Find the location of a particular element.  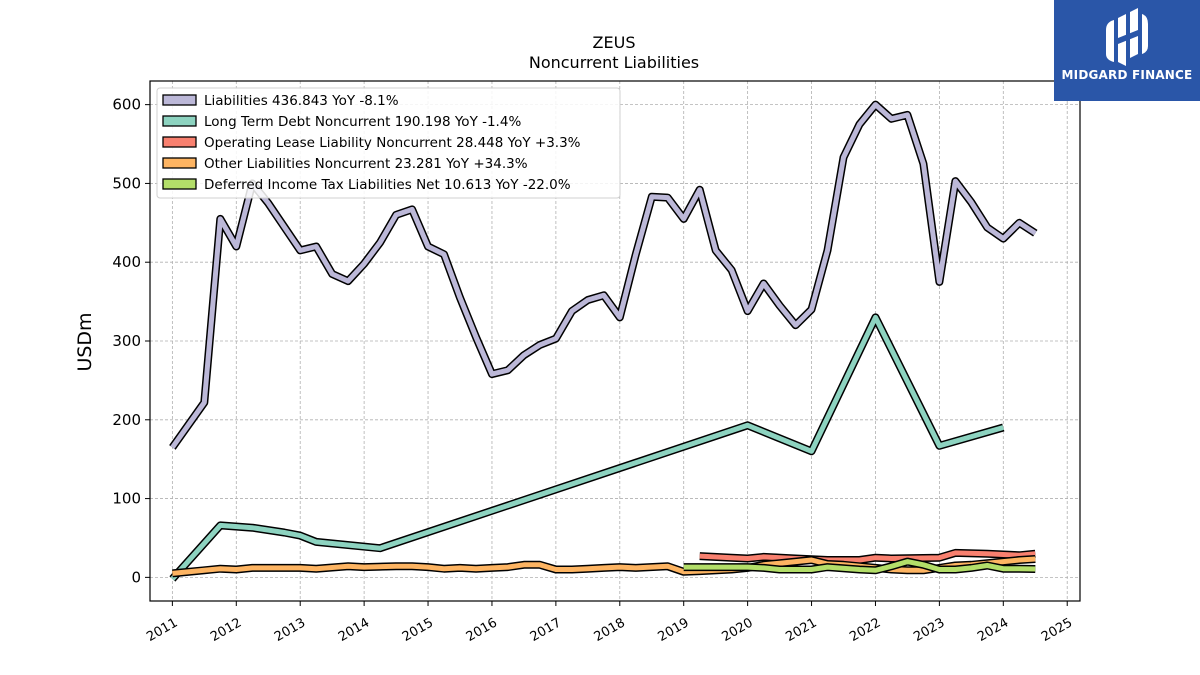

series-line-deferred-income-tax-liabilities-net is located at coordinates (859, 566).